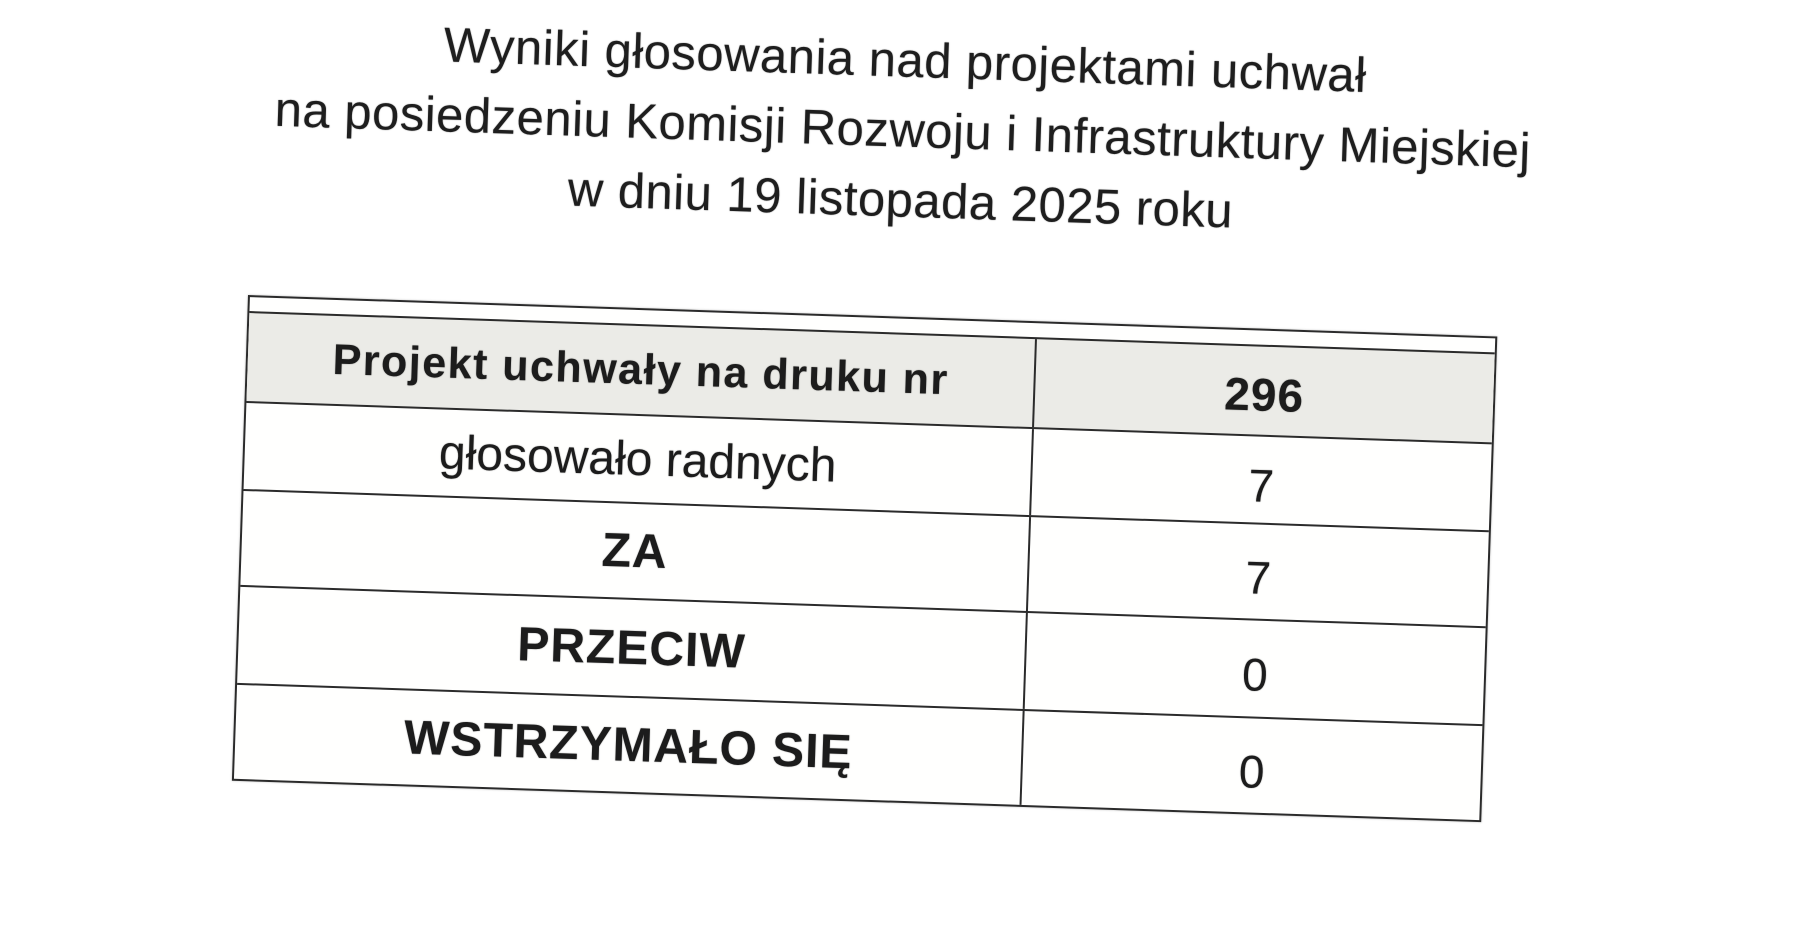 This screenshot has width=1795, height=927. I want to click on header-value-cell: 296, so click(1264, 395).